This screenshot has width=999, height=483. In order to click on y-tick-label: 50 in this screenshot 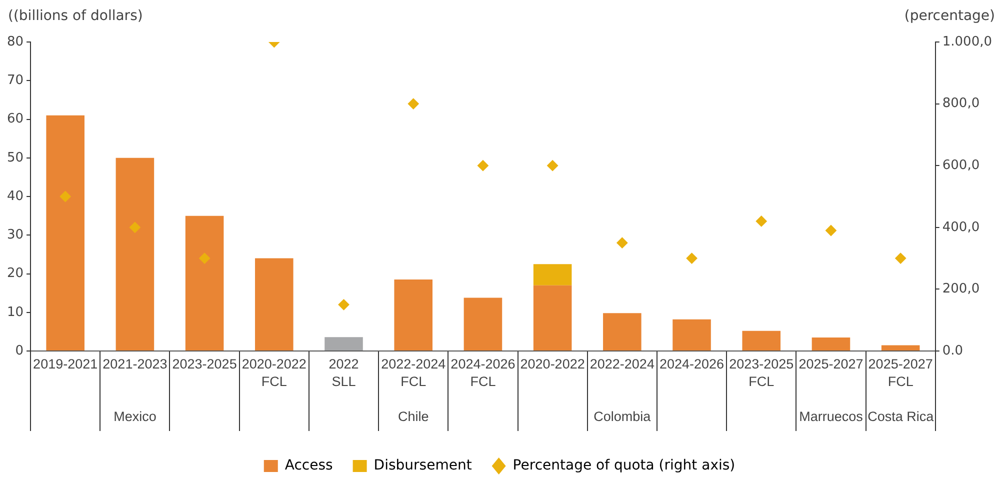, I will do `click(15, 158)`.